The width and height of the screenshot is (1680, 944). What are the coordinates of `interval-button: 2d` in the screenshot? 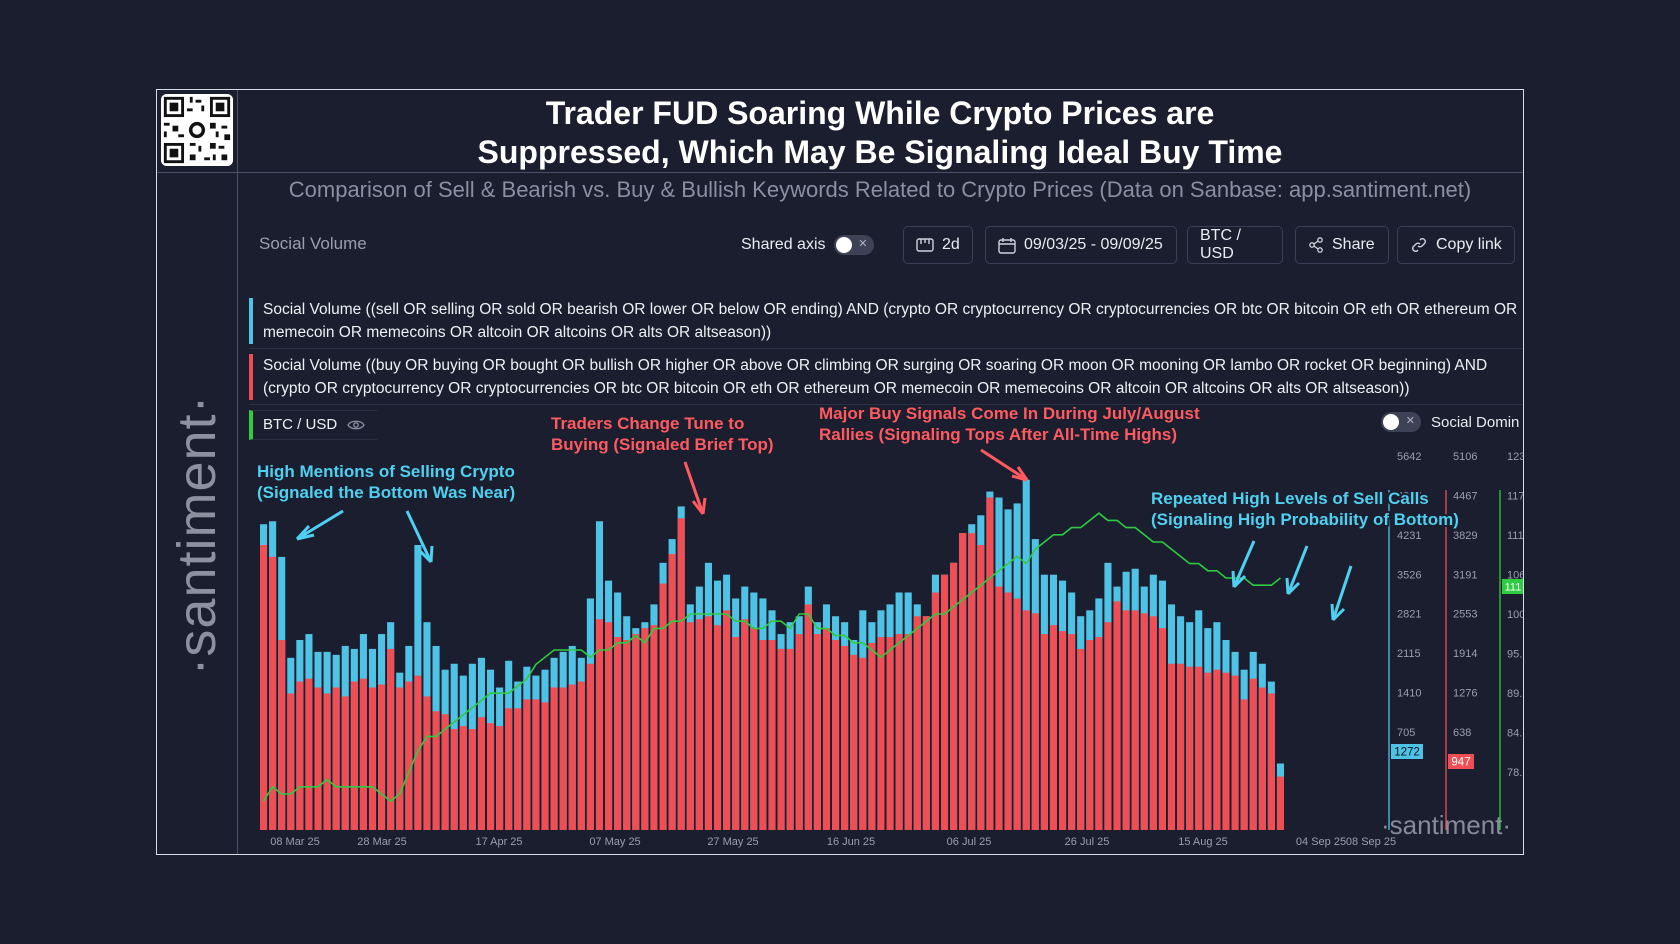 It's located at (938, 245).